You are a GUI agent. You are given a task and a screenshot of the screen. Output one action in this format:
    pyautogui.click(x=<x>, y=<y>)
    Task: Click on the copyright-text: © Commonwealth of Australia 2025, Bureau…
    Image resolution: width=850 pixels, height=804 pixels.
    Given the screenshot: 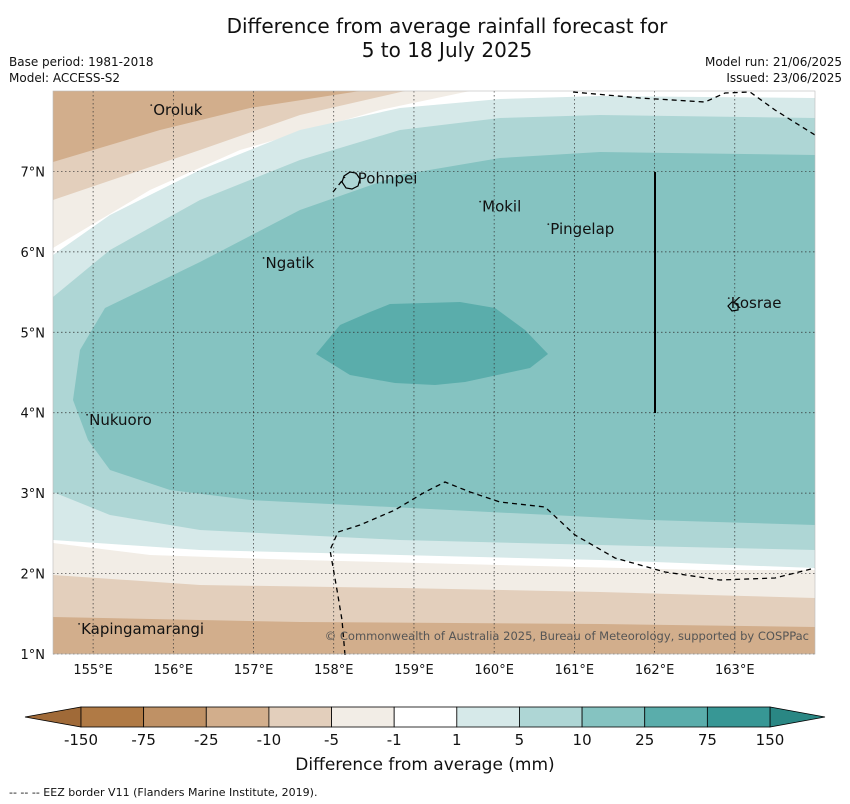 What is the action you would take?
    pyautogui.click(x=567, y=636)
    